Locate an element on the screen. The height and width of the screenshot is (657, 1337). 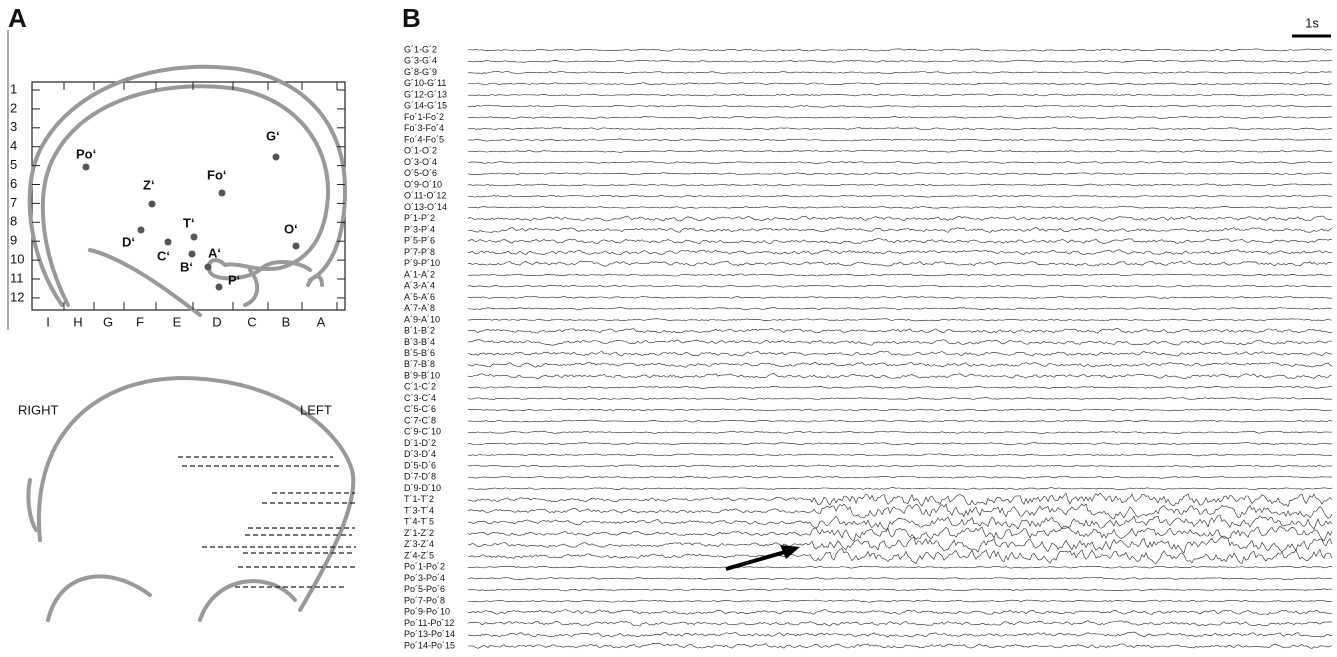
column-label: D is located at coordinates (216, 321).